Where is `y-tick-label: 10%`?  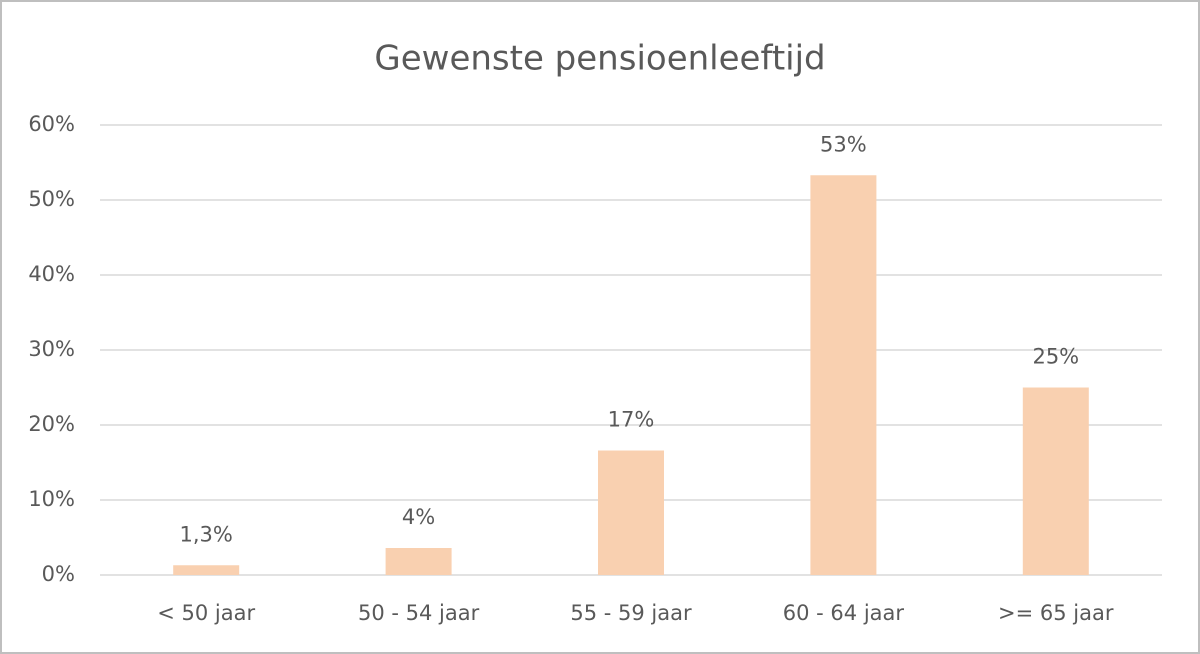 y-tick-label: 10% is located at coordinates (51, 499).